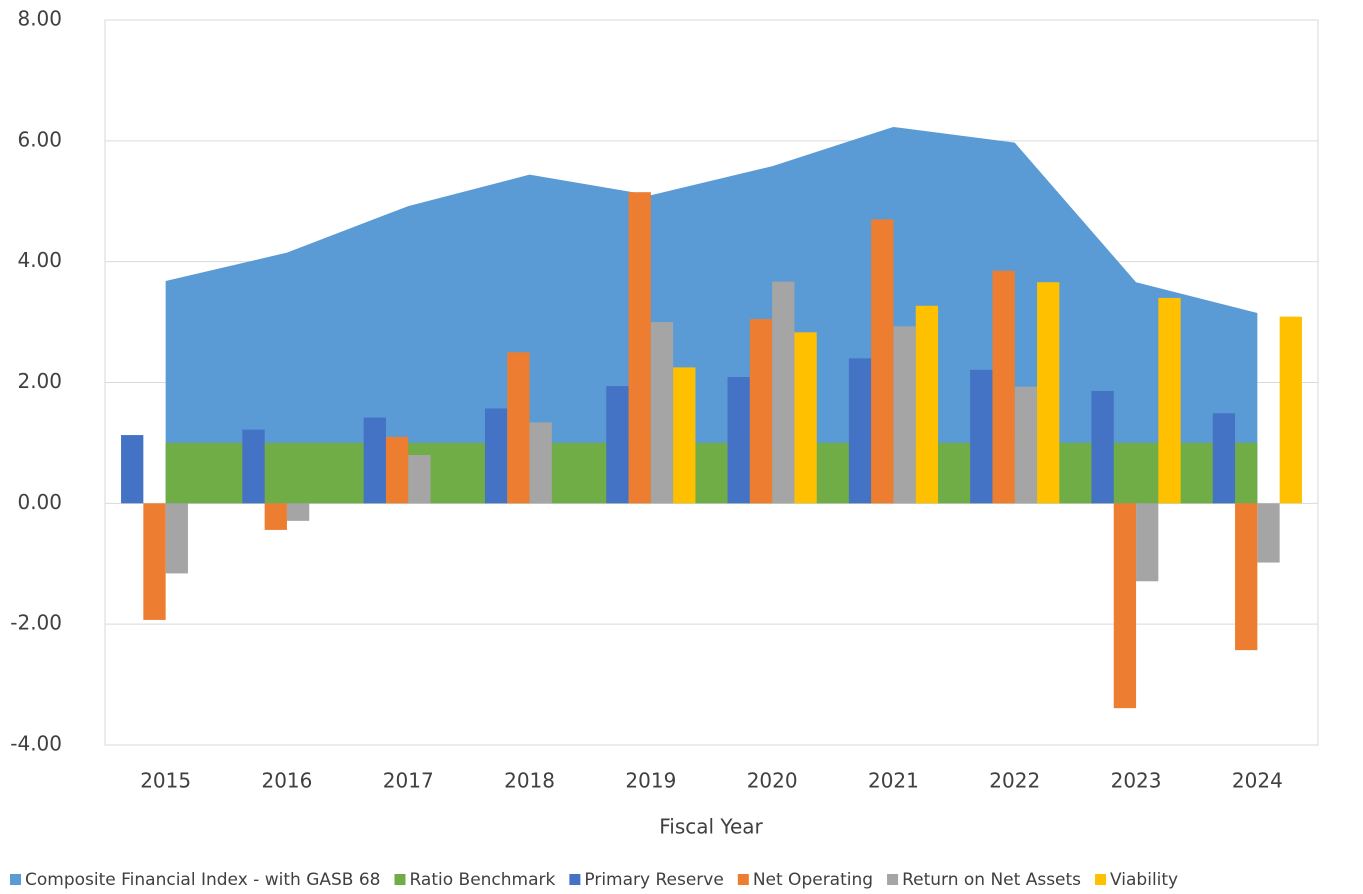 This screenshot has width=1363, height=894. Describe the element at coordinates (202, 880) in the screenshot. I see `legend-label: Composite Financial Index - with GASB 68` at that location.